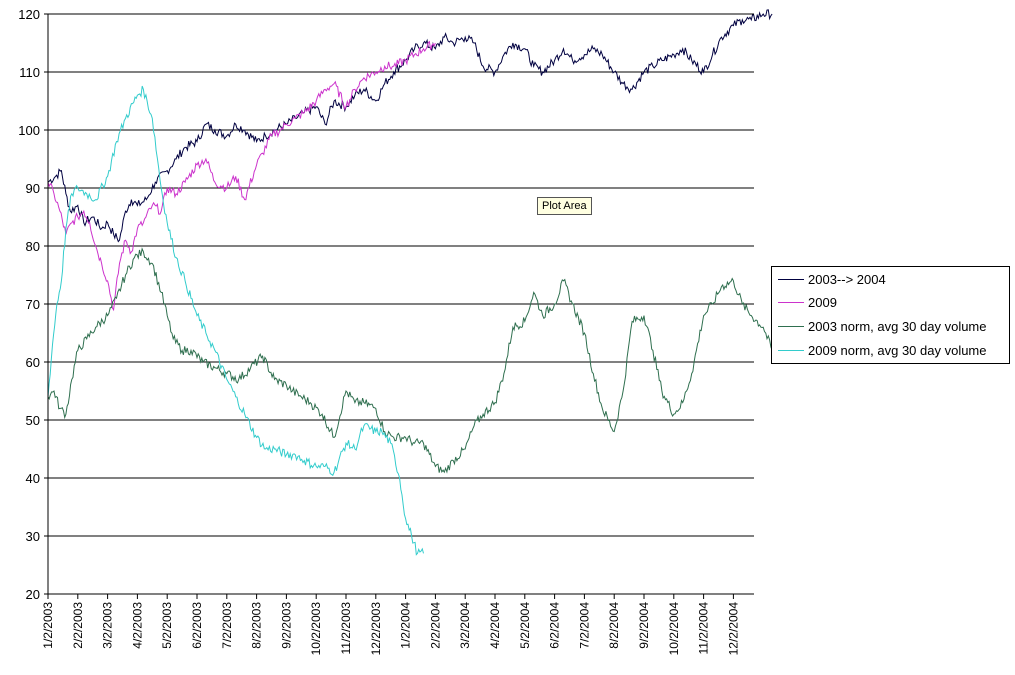 This screenshot has height=675, width=1015. I want to click on x-tick-label: 10/2/2004, so click(674, 629).